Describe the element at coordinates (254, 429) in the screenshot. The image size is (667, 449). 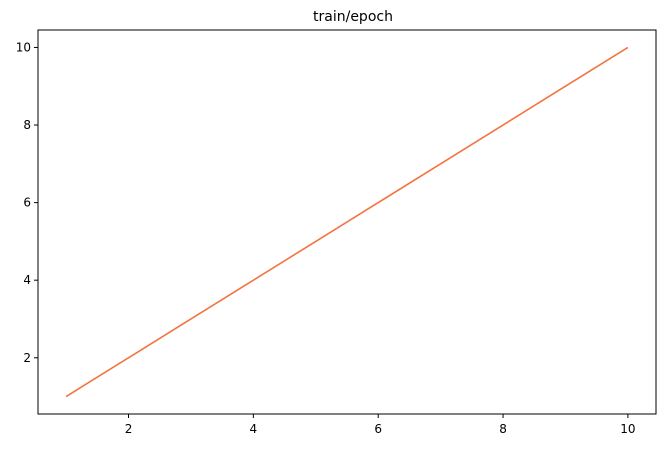
I see `x-tick-label-4: 4` at that location.